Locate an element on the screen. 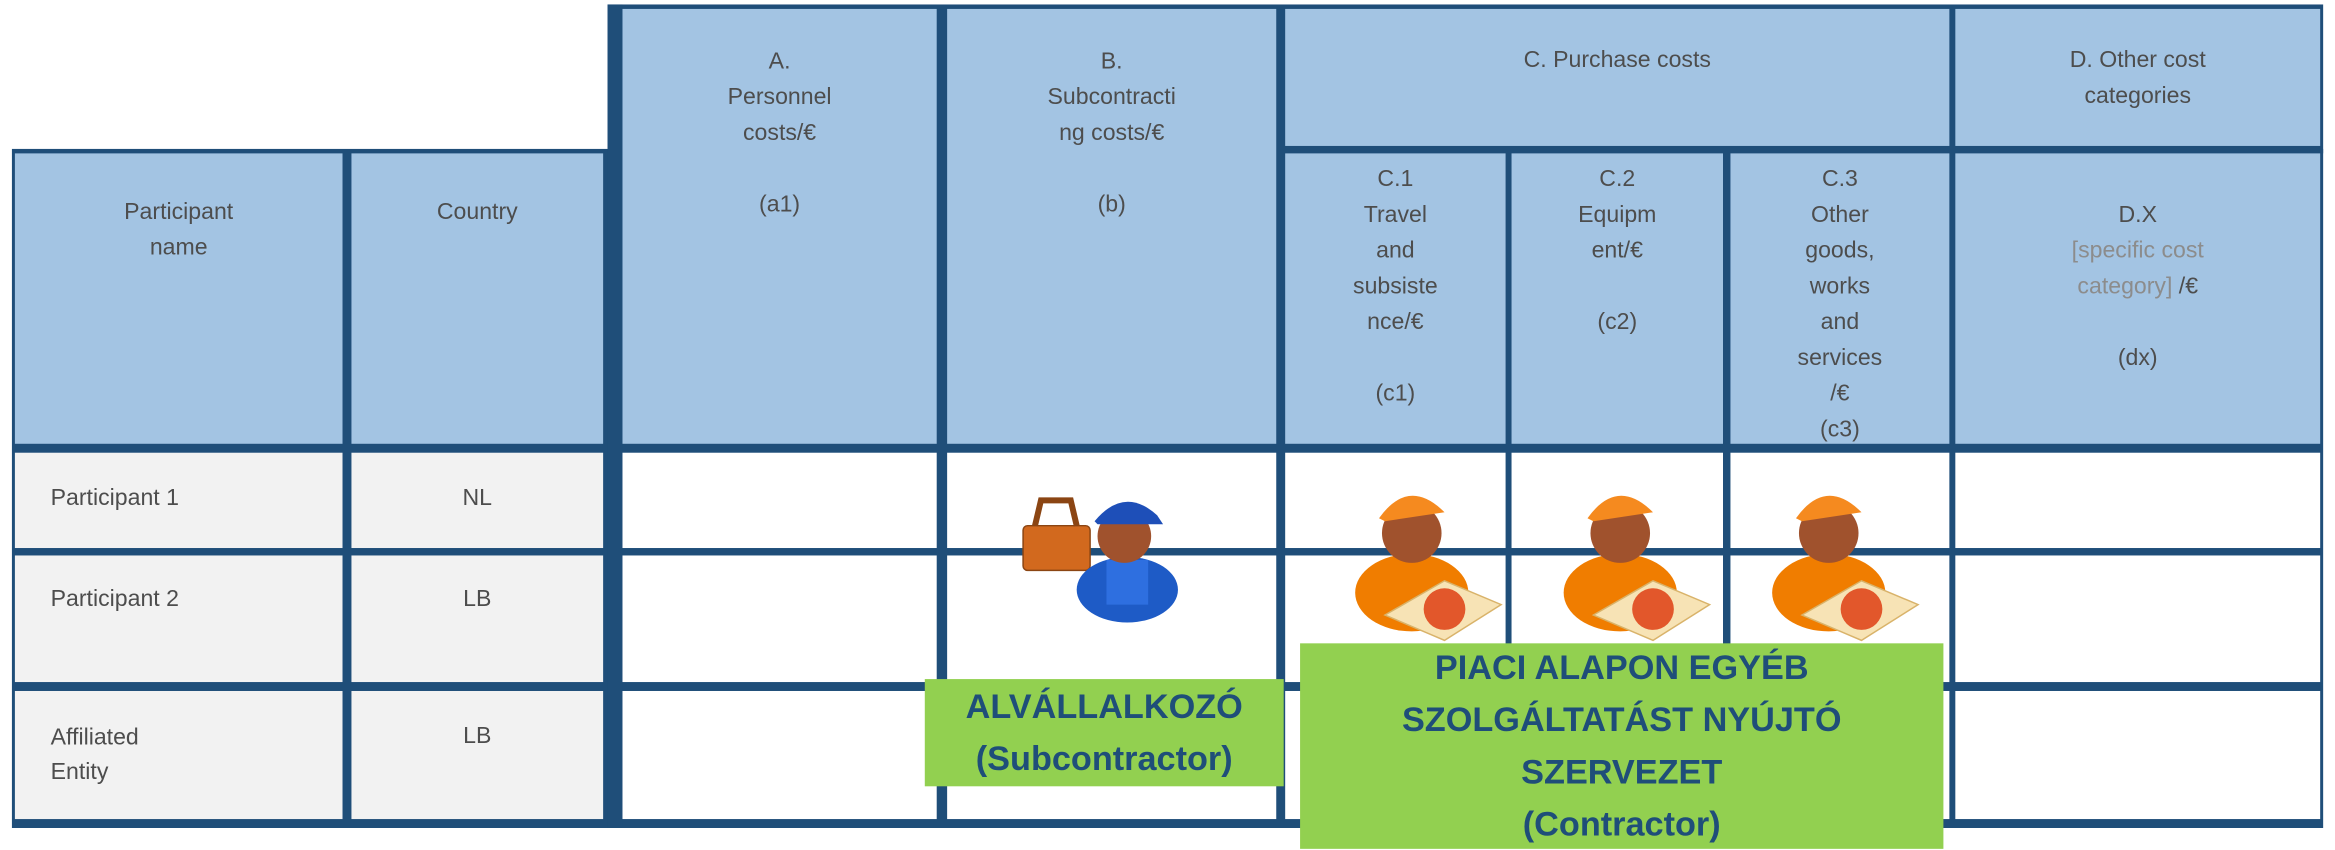  header-cell: A. Personnel costs/€ (a1) is located at coordinates (779, 226).